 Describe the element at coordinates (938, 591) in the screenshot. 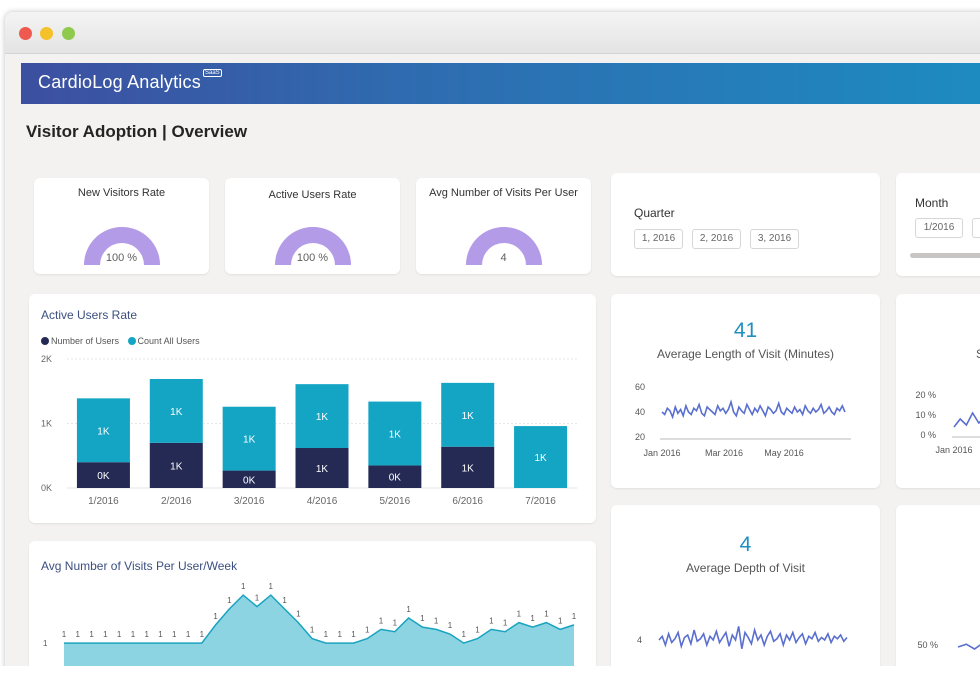

I see `partial-metric-card-2: 50 %` at that location.